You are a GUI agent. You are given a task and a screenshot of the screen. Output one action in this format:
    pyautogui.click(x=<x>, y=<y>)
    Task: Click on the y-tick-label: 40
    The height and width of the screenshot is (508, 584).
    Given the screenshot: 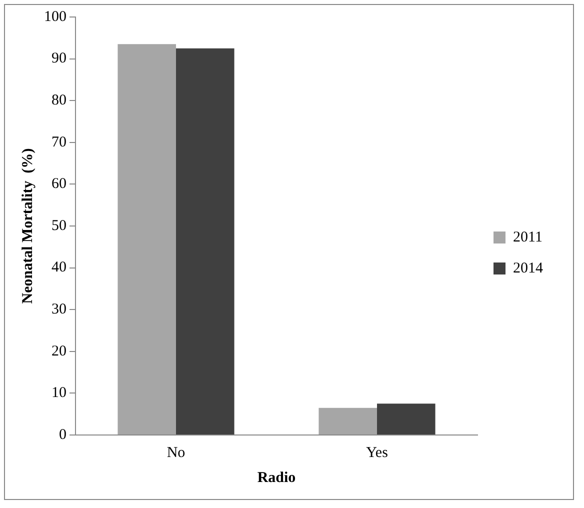 What is the action you would take?
    pyautogui.click(x=59, y=268)
    